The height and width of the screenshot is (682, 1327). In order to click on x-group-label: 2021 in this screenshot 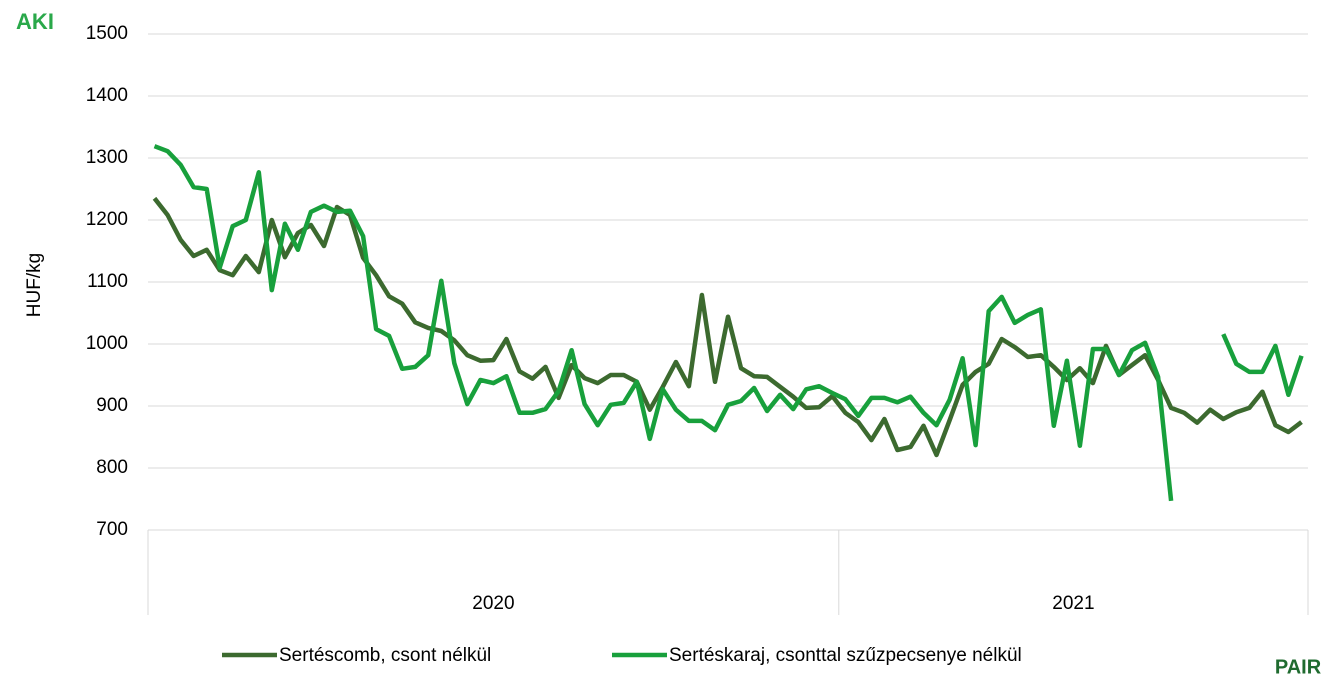, I will do `click(1073, 603)`.